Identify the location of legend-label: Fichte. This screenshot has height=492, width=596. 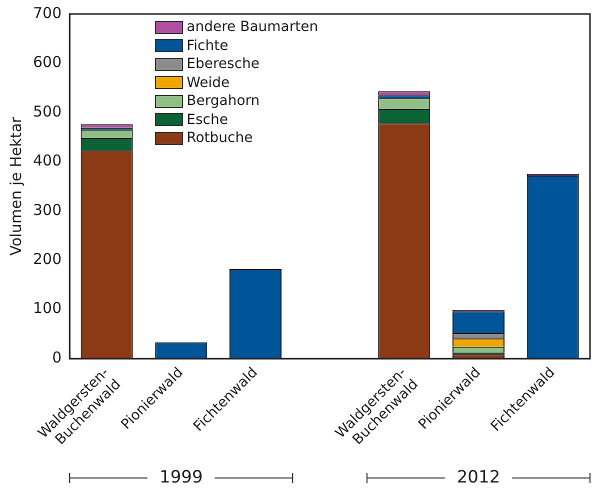
(207, 45).